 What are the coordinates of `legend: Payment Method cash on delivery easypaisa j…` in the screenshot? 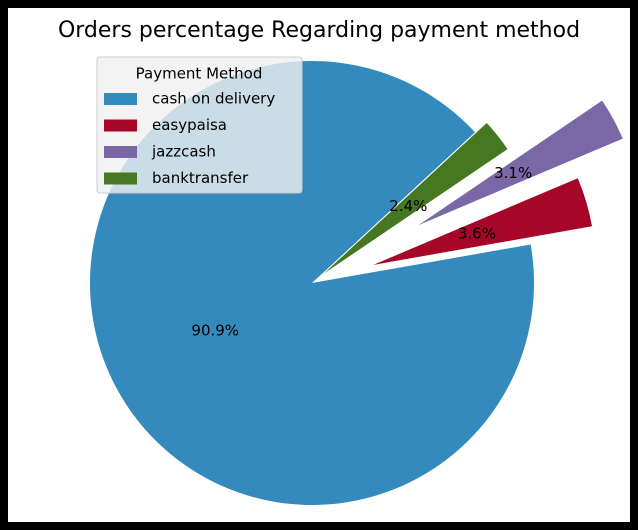 It's located at (199, 125).